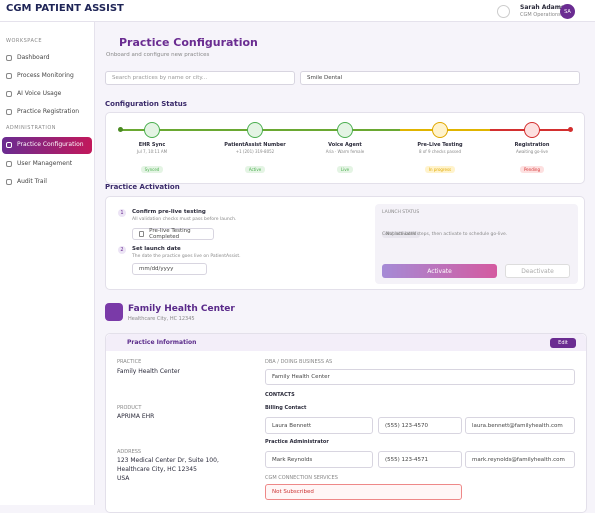 This screenshot has width=595, height=513. Describe the element at coordinates (122, 250) in the screenshot. I see `step-number: 2` at that location.